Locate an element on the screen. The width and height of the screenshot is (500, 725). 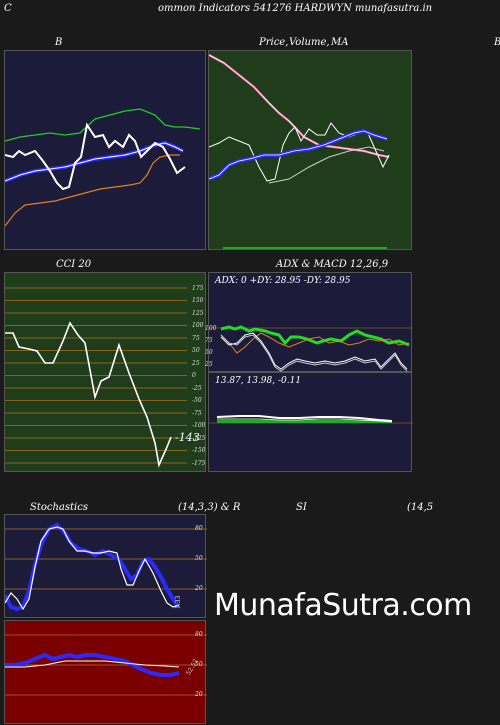
price-ma-gray is located at coordinates (326, 165).